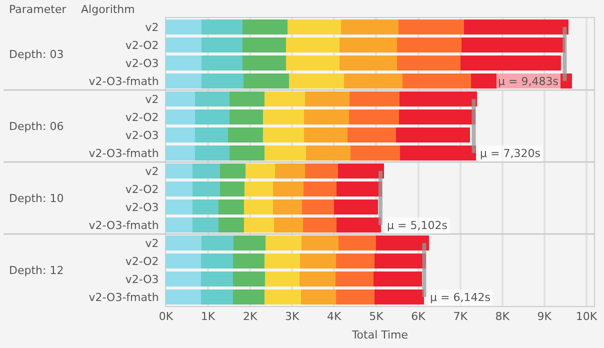  Describe the element at coordinates (417, 225) in the screenshot. I see `annotation: μ = 5,102s` at that location.